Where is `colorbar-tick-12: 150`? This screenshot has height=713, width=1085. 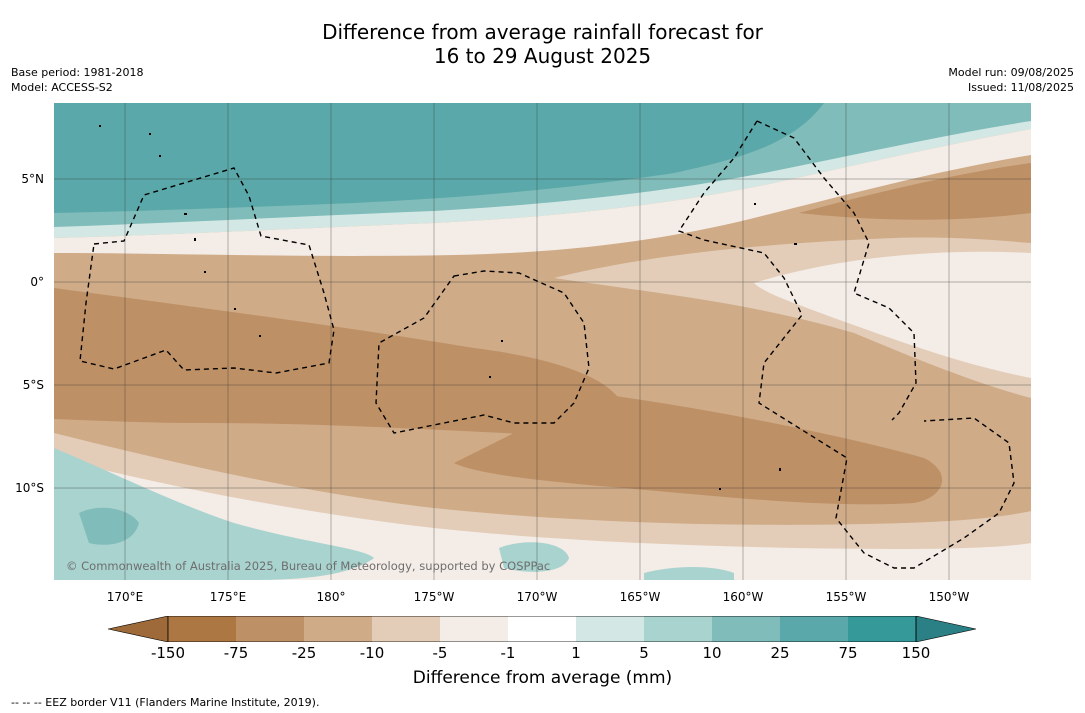 colorbar-tick-12: 150 is located at coordinates (916, 653).